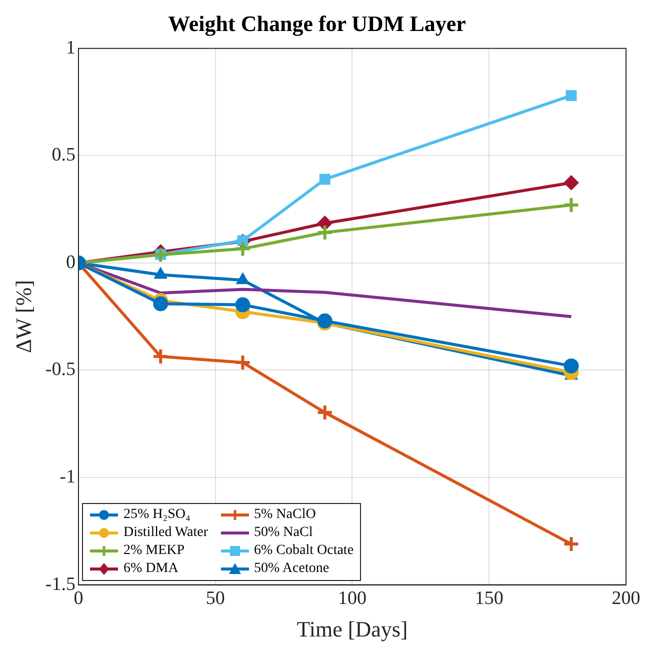 The width and height of the screenshot is (654, 653). I want to click on y-tick-label: 0.5, so click(64, 155).